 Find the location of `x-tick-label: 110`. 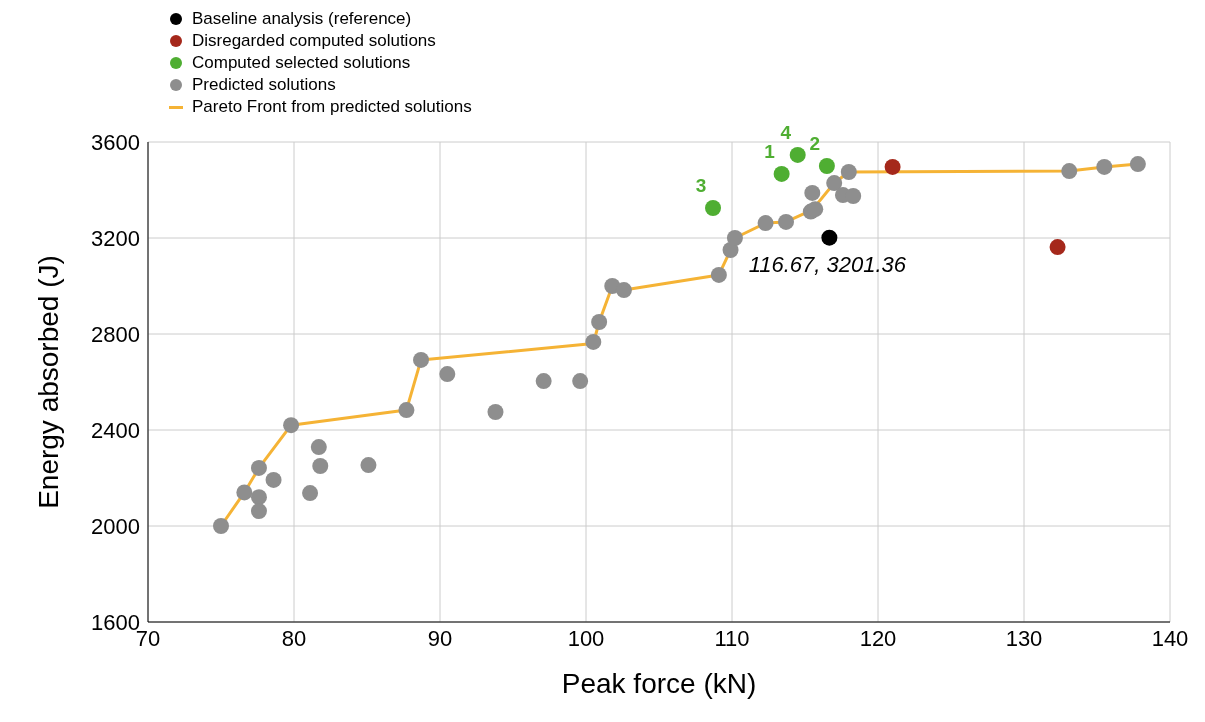

x-tick-label: 110 is located at coordinates (732, 638).